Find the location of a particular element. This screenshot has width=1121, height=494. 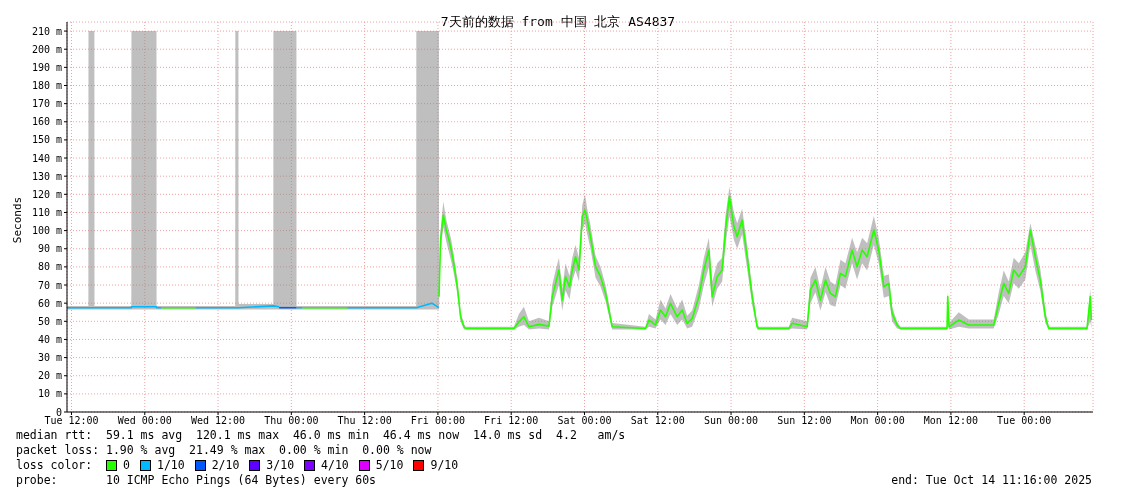

y-tick-label: 150 m is located at coordinates (46, 140).